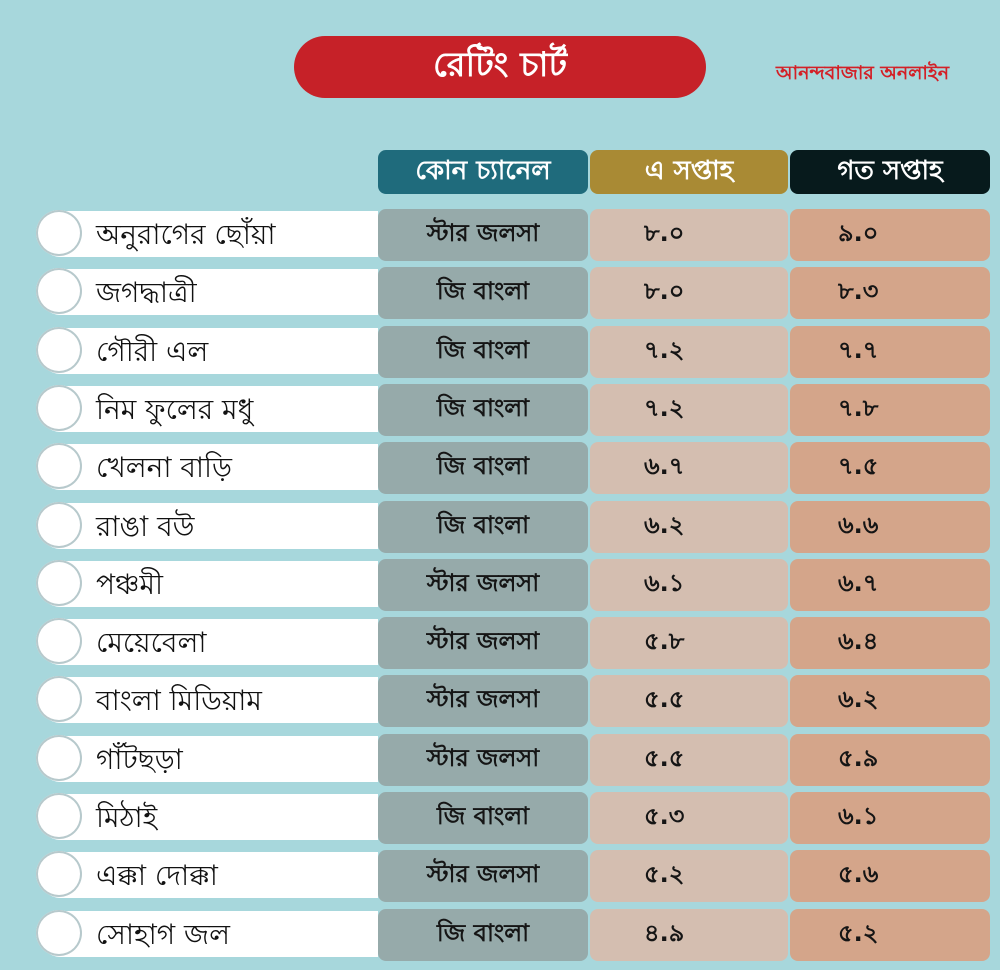  What do you see at coordinates (890, 352) in the screenshot?
I see `last-week-rating-cell: ৭.৭` at bounding box center [890, 352].